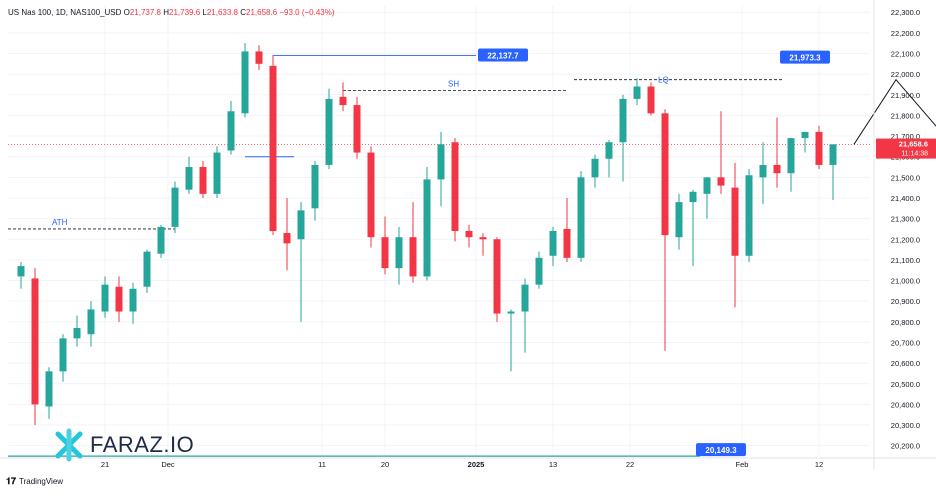  I want to click on time-axis: 21Dec112020251322Feb12Mar1221Apr10, so click(468, 463).